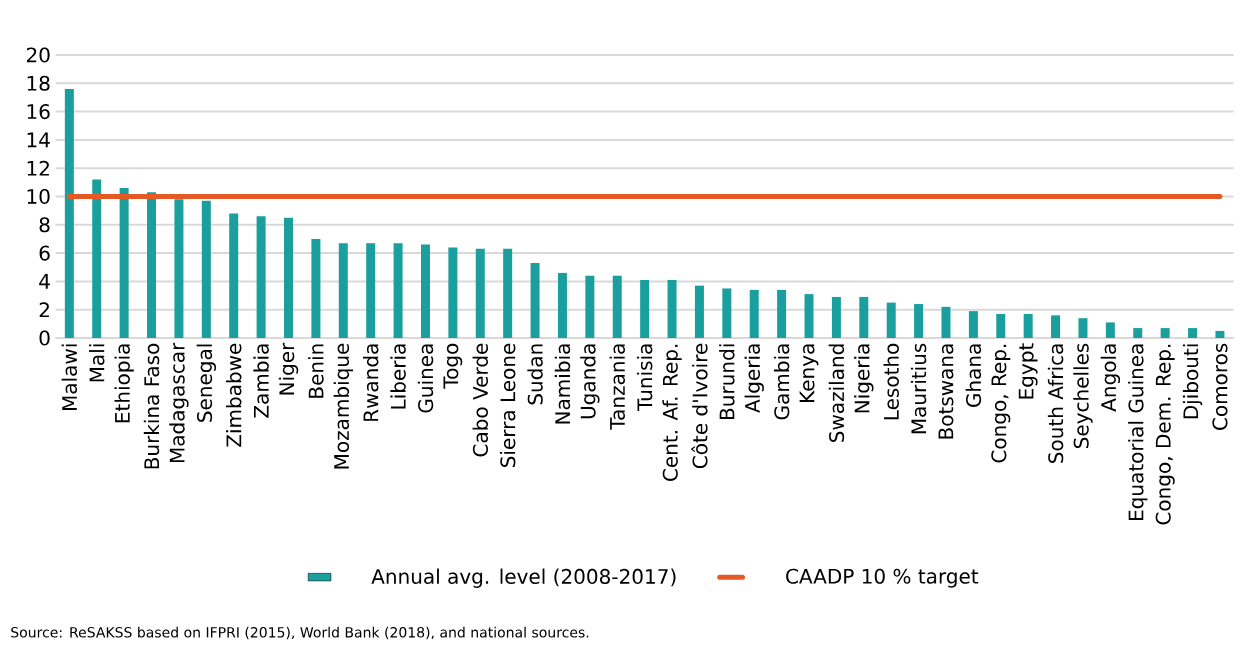 Image resolution: width=1246 pixels, height=659 pixels. I want to click on x-tick-label: Lesotho, so click(891, 381).